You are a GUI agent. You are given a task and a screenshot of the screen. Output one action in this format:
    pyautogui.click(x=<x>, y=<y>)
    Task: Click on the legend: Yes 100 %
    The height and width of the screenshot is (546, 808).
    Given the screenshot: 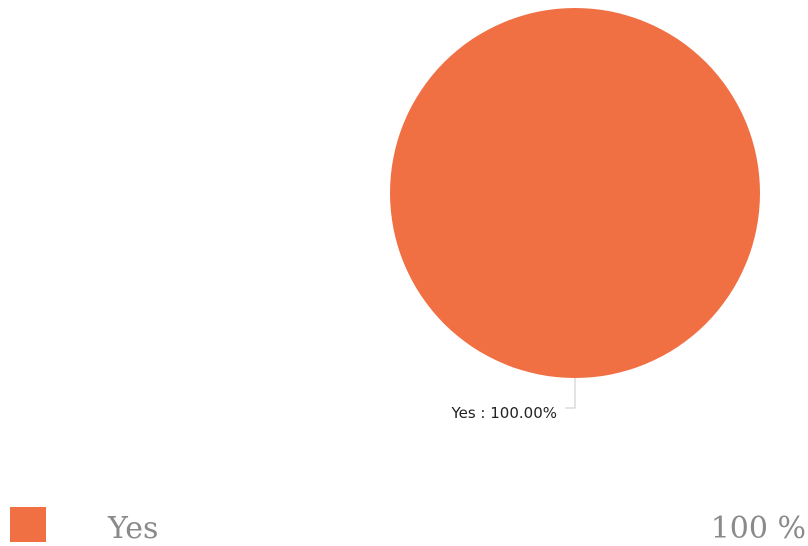 What is the action you would take?
    pyautogui.click(x=404, y=523)
    